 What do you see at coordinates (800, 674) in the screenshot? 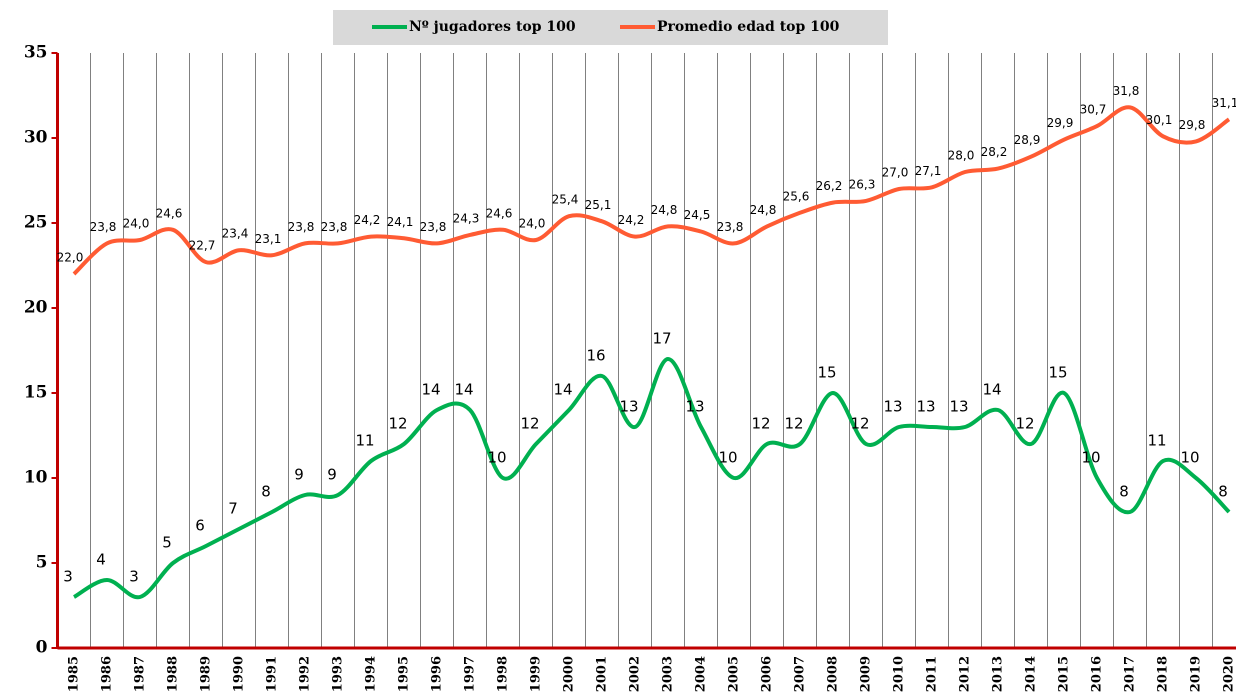
I see `x-tick-label: 2007` at bounding box center [800, 674].